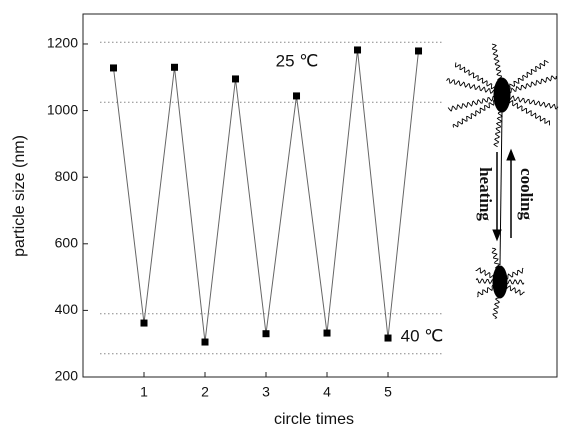  Describe the element at coordinates (388, 392) in the screenshot. I see `x-tick-label: 5` at that location.